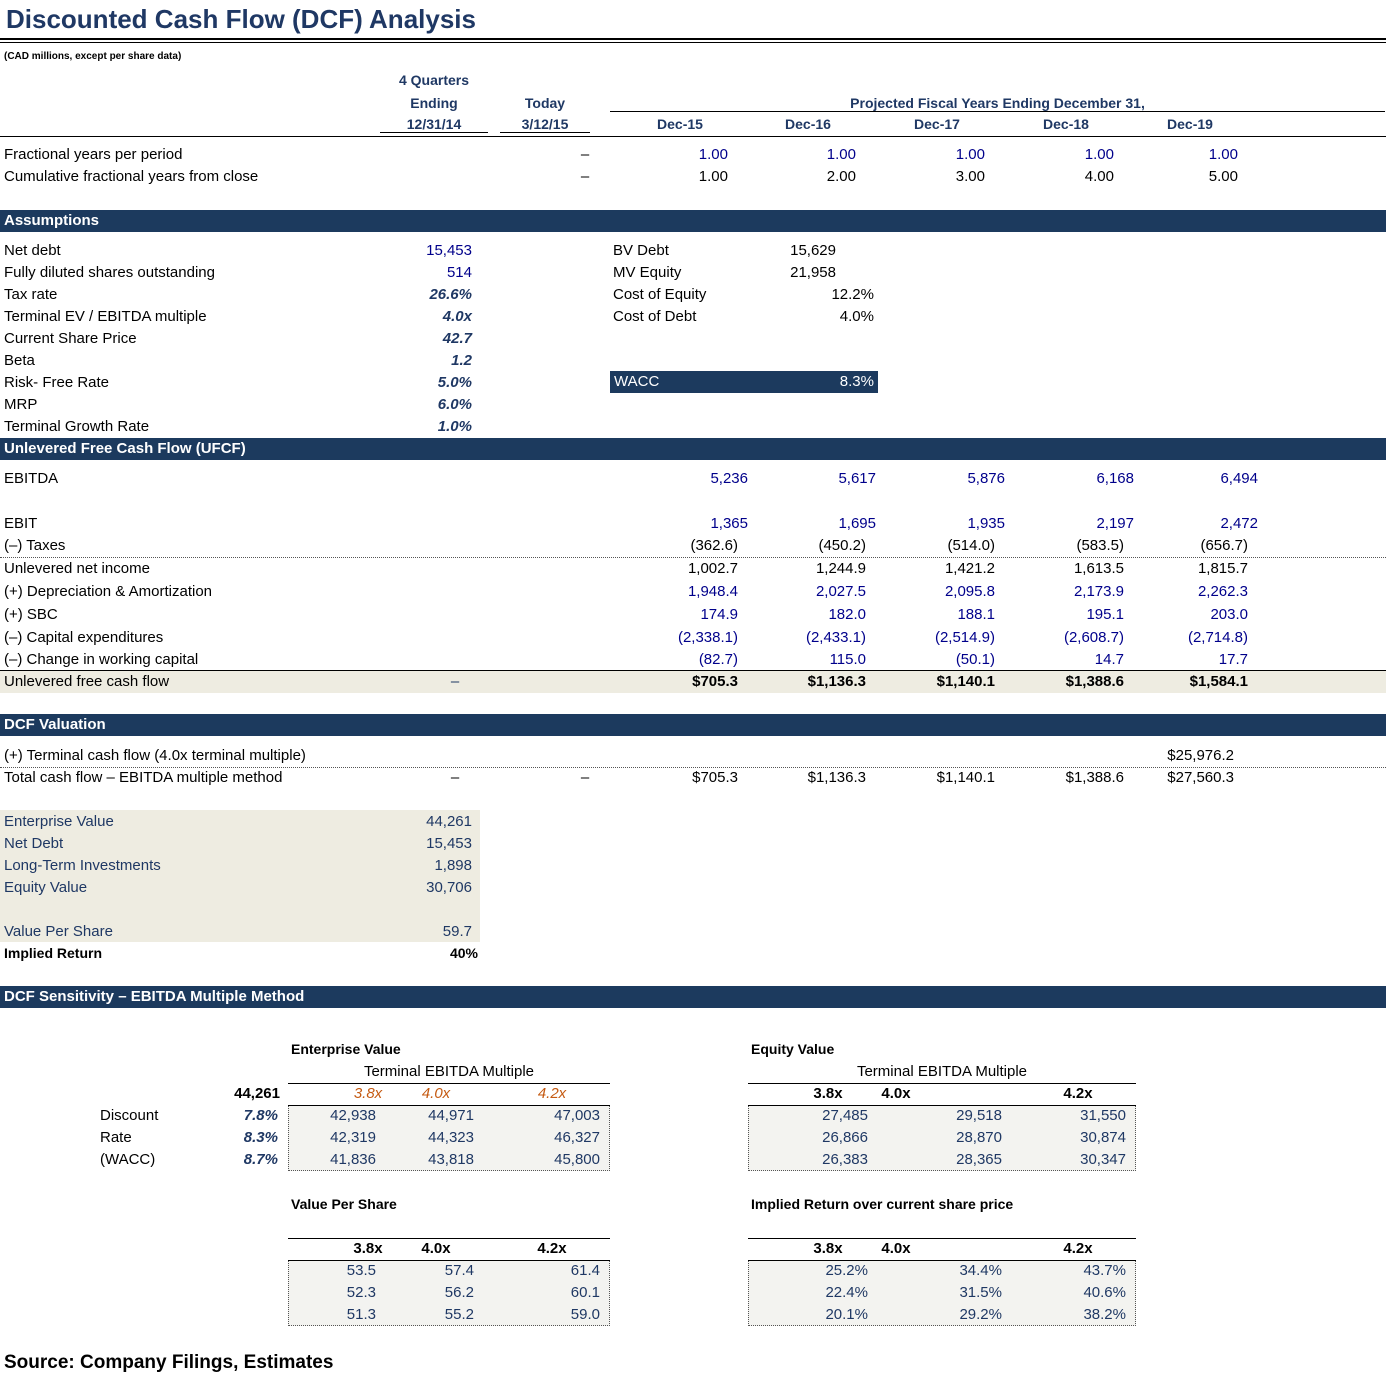 The width and height of the screenshot is (1386, 1379). What do you see at coordinates (260, 1137) in the screenshot?
I see `rate-label: 8.3%` at bounding box center [260, 1137].